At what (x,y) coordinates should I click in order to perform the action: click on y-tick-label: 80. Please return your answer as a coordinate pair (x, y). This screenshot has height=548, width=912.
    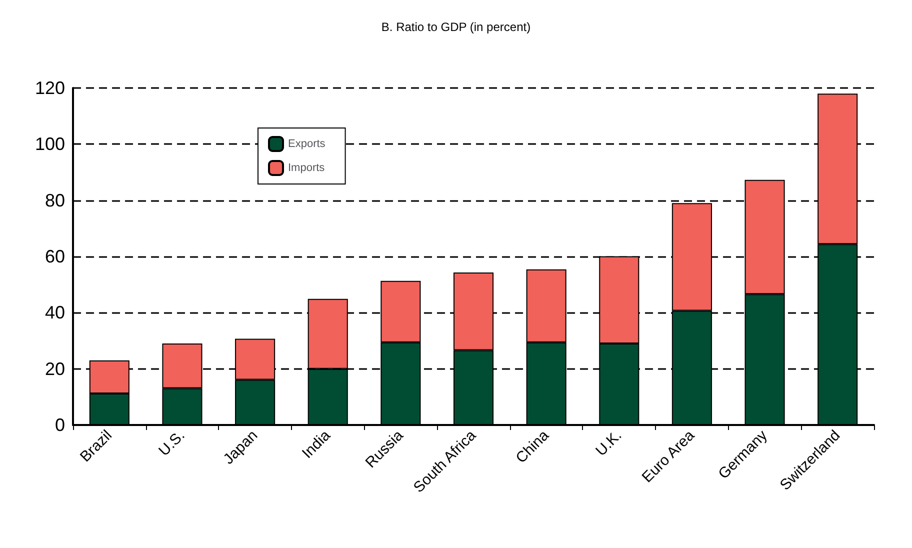
    Looking at the image, I should click on (54, 200).